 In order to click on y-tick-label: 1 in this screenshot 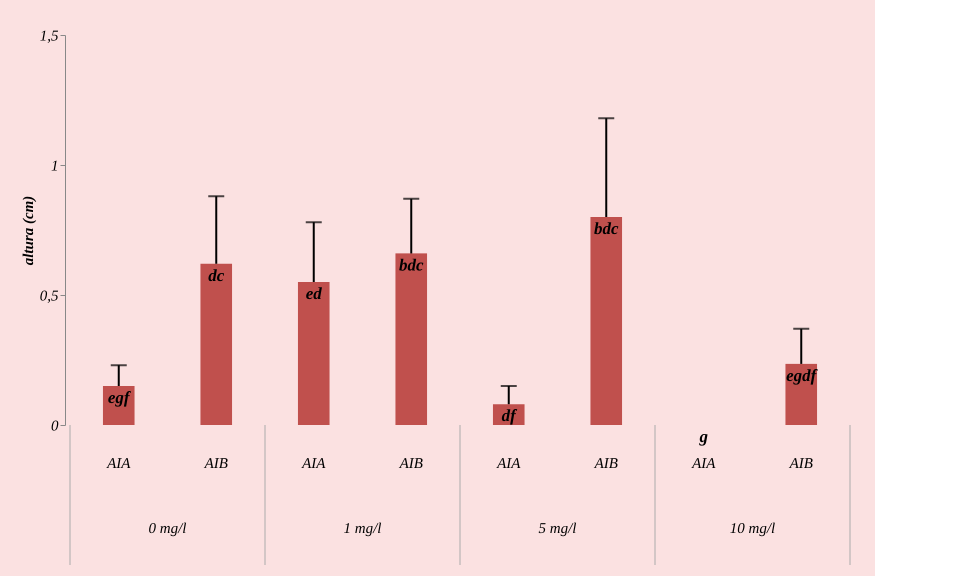, I will do `click(54, 166)`.